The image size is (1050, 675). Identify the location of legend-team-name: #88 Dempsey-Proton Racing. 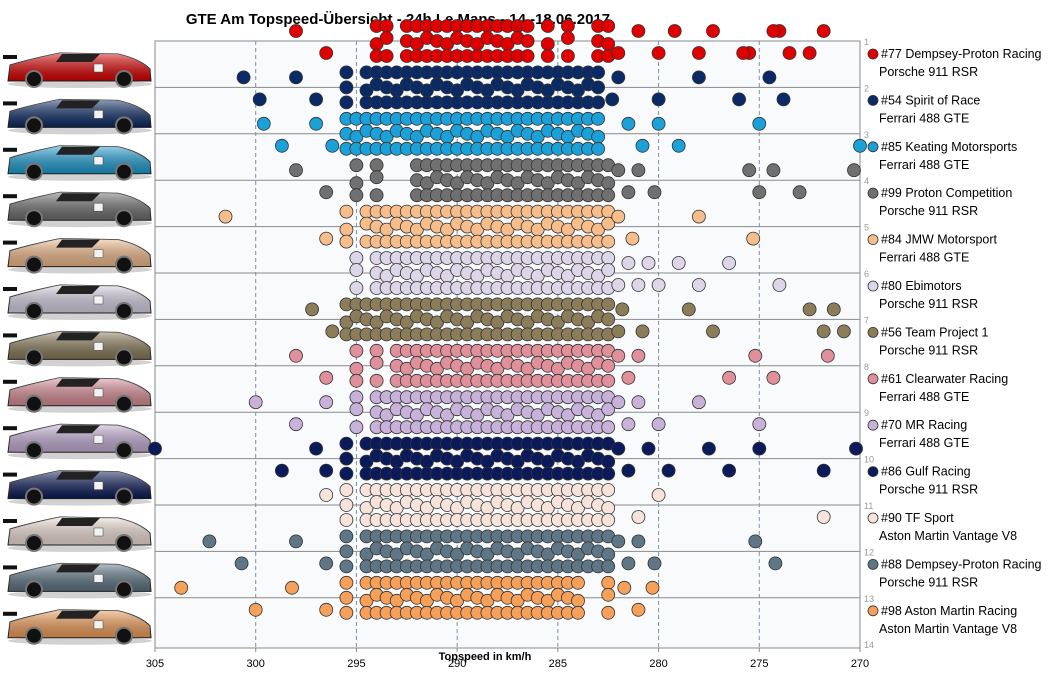
(961, 564).